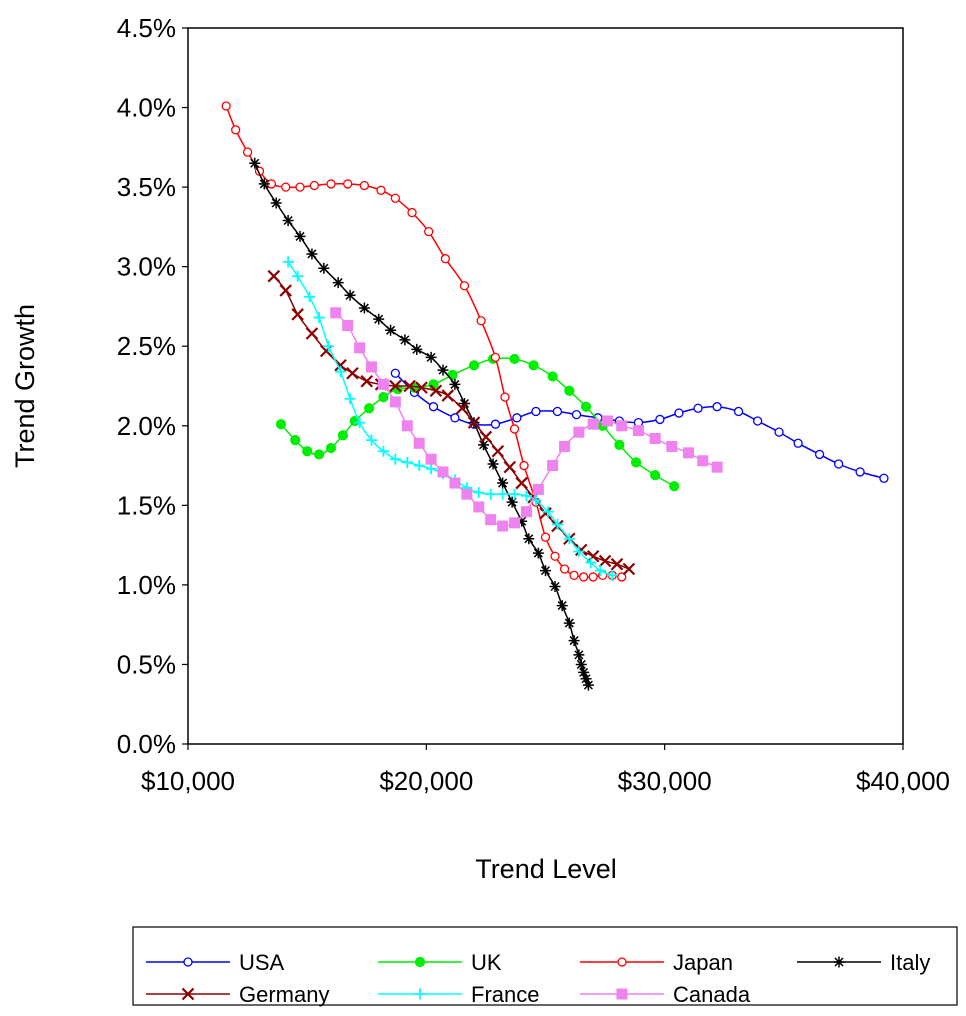 This screenshot has height=1016, width=966. I want to click on y-tick-label: 0.0%, so click(146, 744).